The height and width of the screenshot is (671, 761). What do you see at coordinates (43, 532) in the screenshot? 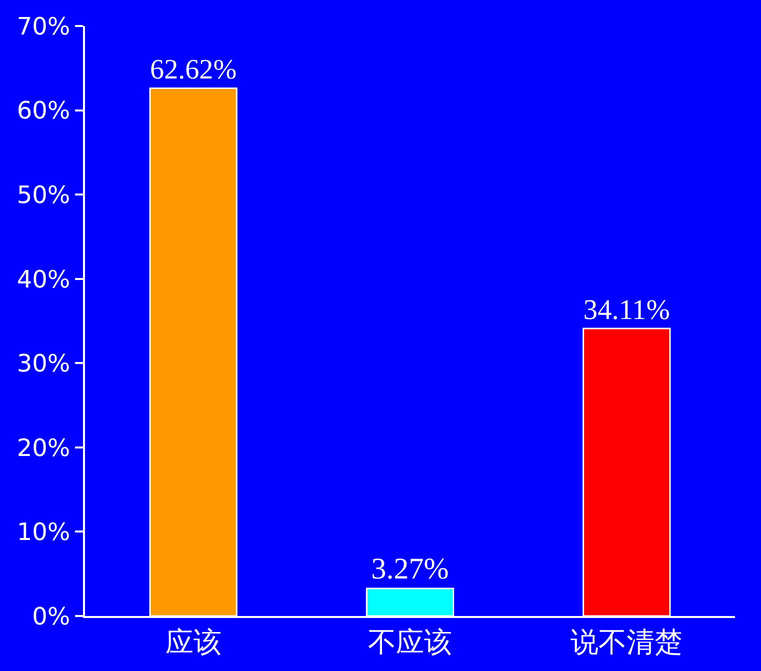
I see `y-tick-label: 10%` at bounding box center [43, 532].